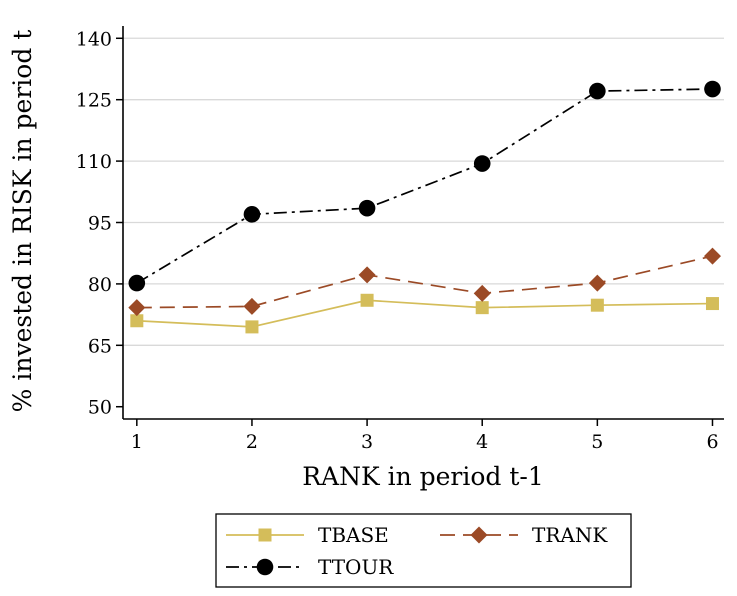 Image resolution: width=737 pixels, height=596 pixels. I want to click on y-tick-label: 50, so click(100, 408).